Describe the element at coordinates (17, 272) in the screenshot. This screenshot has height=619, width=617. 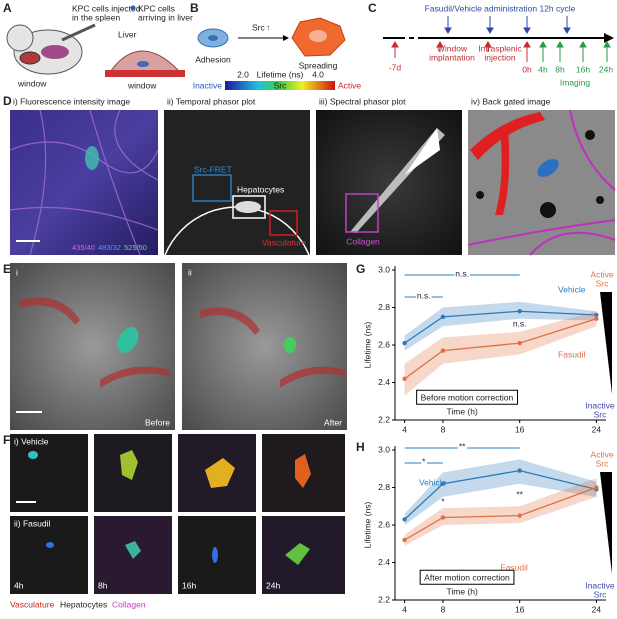
I see `image-label: i` at that location.